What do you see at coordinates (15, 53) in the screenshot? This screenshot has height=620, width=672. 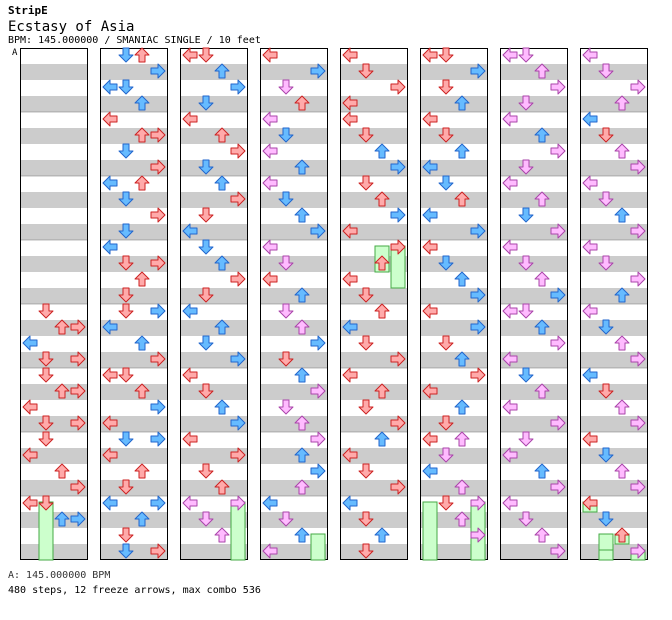 I see `bpm-marker: A` at bounding box center [15, 53].